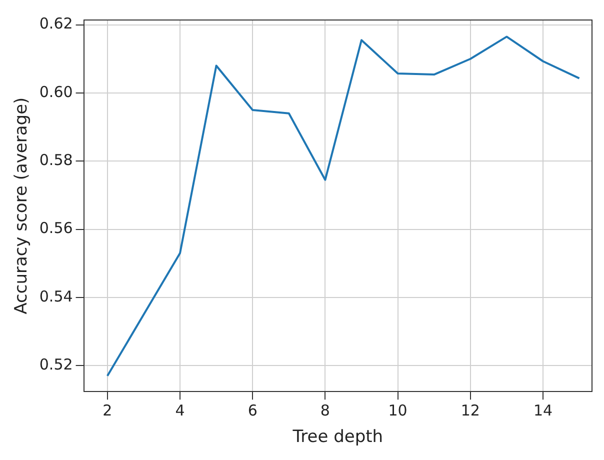 The height and width of the screenshot is (460, 604). What do you see at coordinates (253, 410) in the screenshot?
I see `x-tick-label: 6` at bounding box center [253, 410].